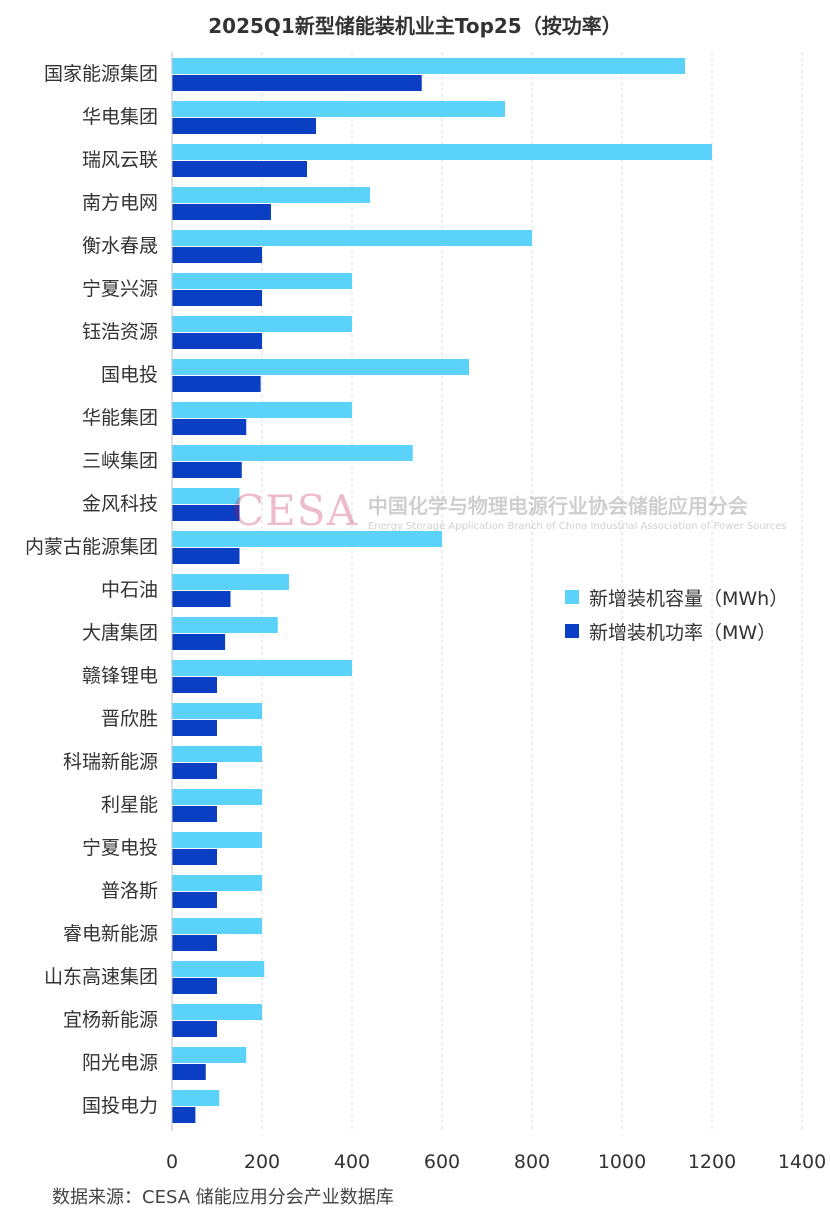 The width and height of the screenshot is (830, 1213). Describe the element at coordinates (120, 848) in the screenshot. I see `category-label: 宁夏电投` at that location.